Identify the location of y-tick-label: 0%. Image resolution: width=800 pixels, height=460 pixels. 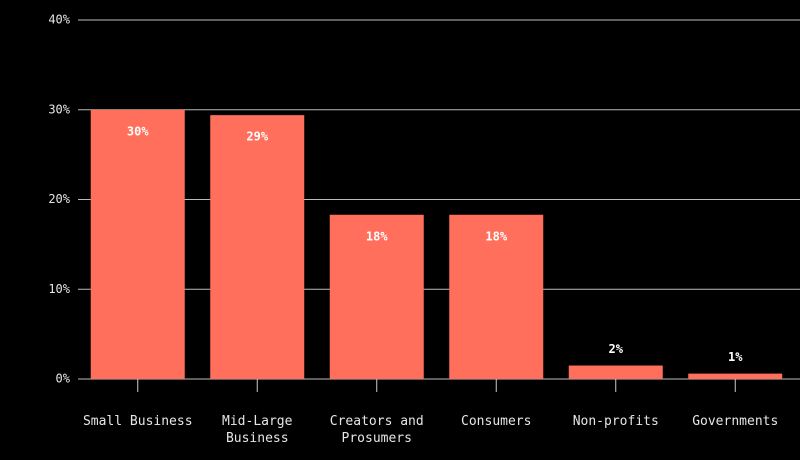
(63, 379).